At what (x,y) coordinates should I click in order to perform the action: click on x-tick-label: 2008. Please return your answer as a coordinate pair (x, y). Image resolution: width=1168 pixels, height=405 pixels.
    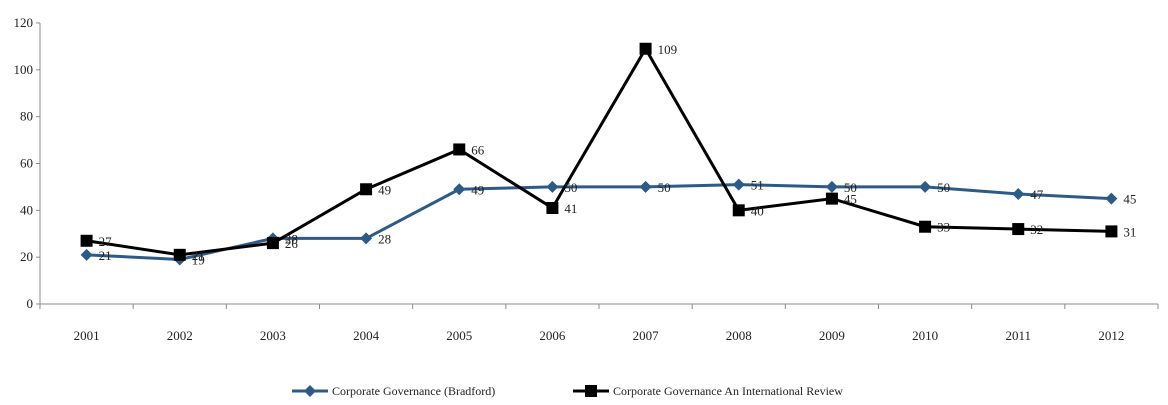
    Looking at the image, I should click on (739, 335).